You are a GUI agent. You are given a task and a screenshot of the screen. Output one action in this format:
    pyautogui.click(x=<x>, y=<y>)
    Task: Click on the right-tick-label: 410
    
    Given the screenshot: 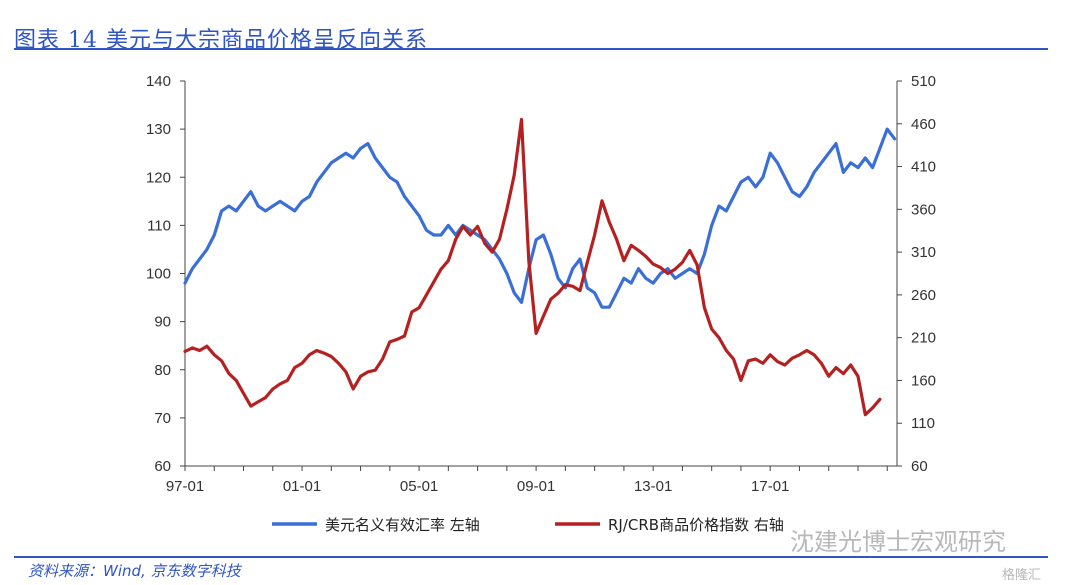 What is the action you would take?
    pyautogui.click(x=923, y=167)
    